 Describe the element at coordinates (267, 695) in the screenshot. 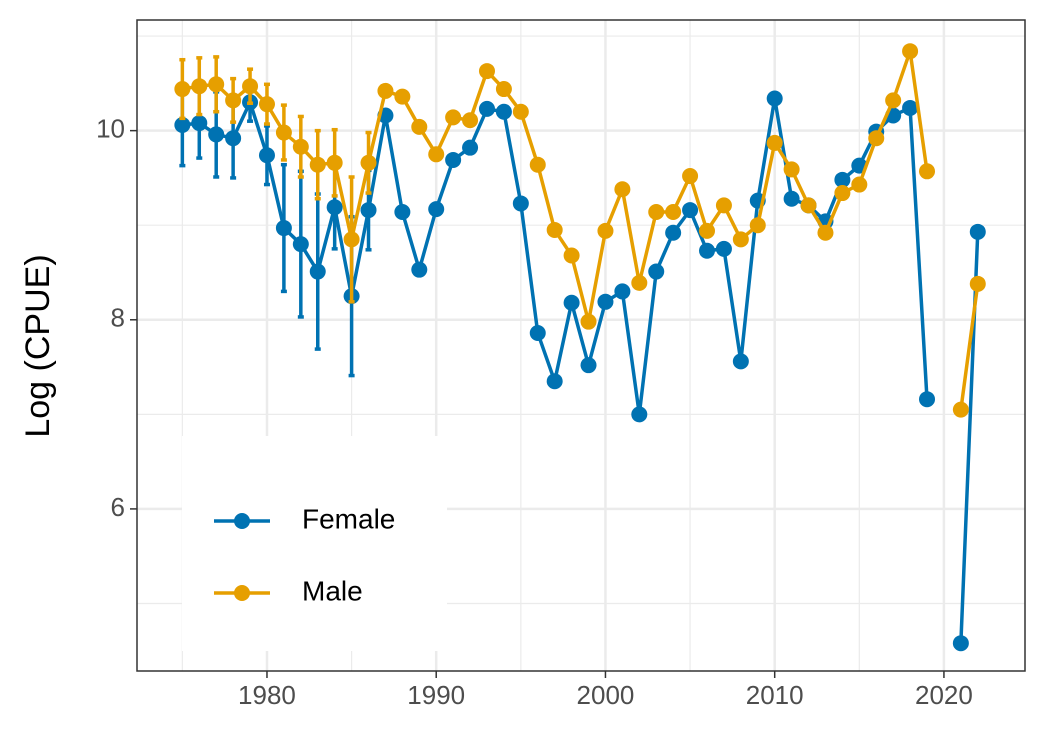

I see `x-tick-label: 1980` at that location.